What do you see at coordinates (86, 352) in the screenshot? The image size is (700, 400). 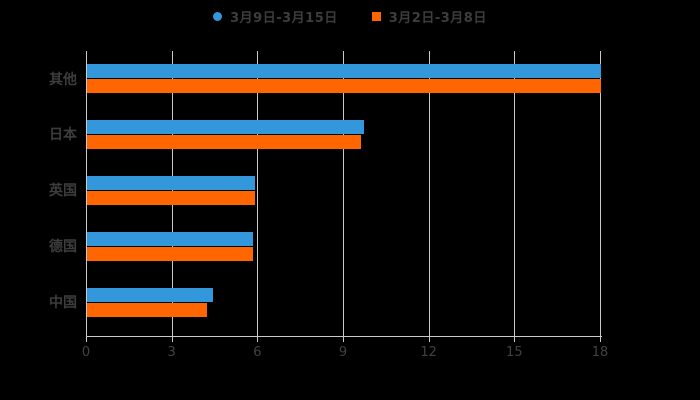 I see `x-tick-label: 0` at bounding box center [86, 352].